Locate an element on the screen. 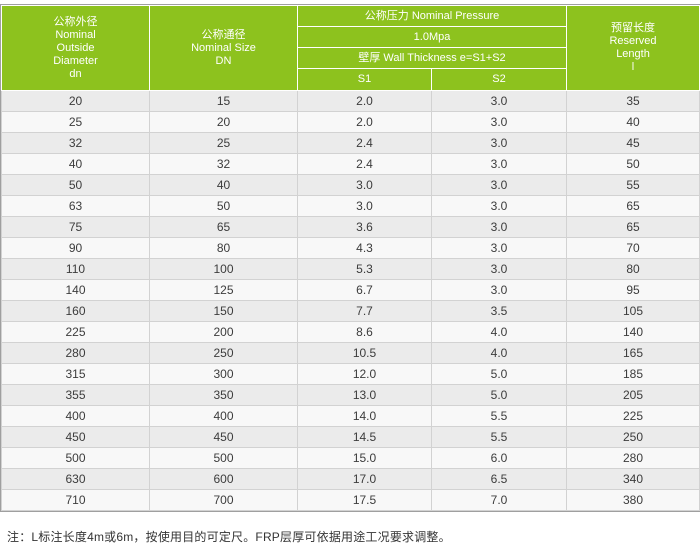  table-cell: 225 is located at coordinates (633, 416).